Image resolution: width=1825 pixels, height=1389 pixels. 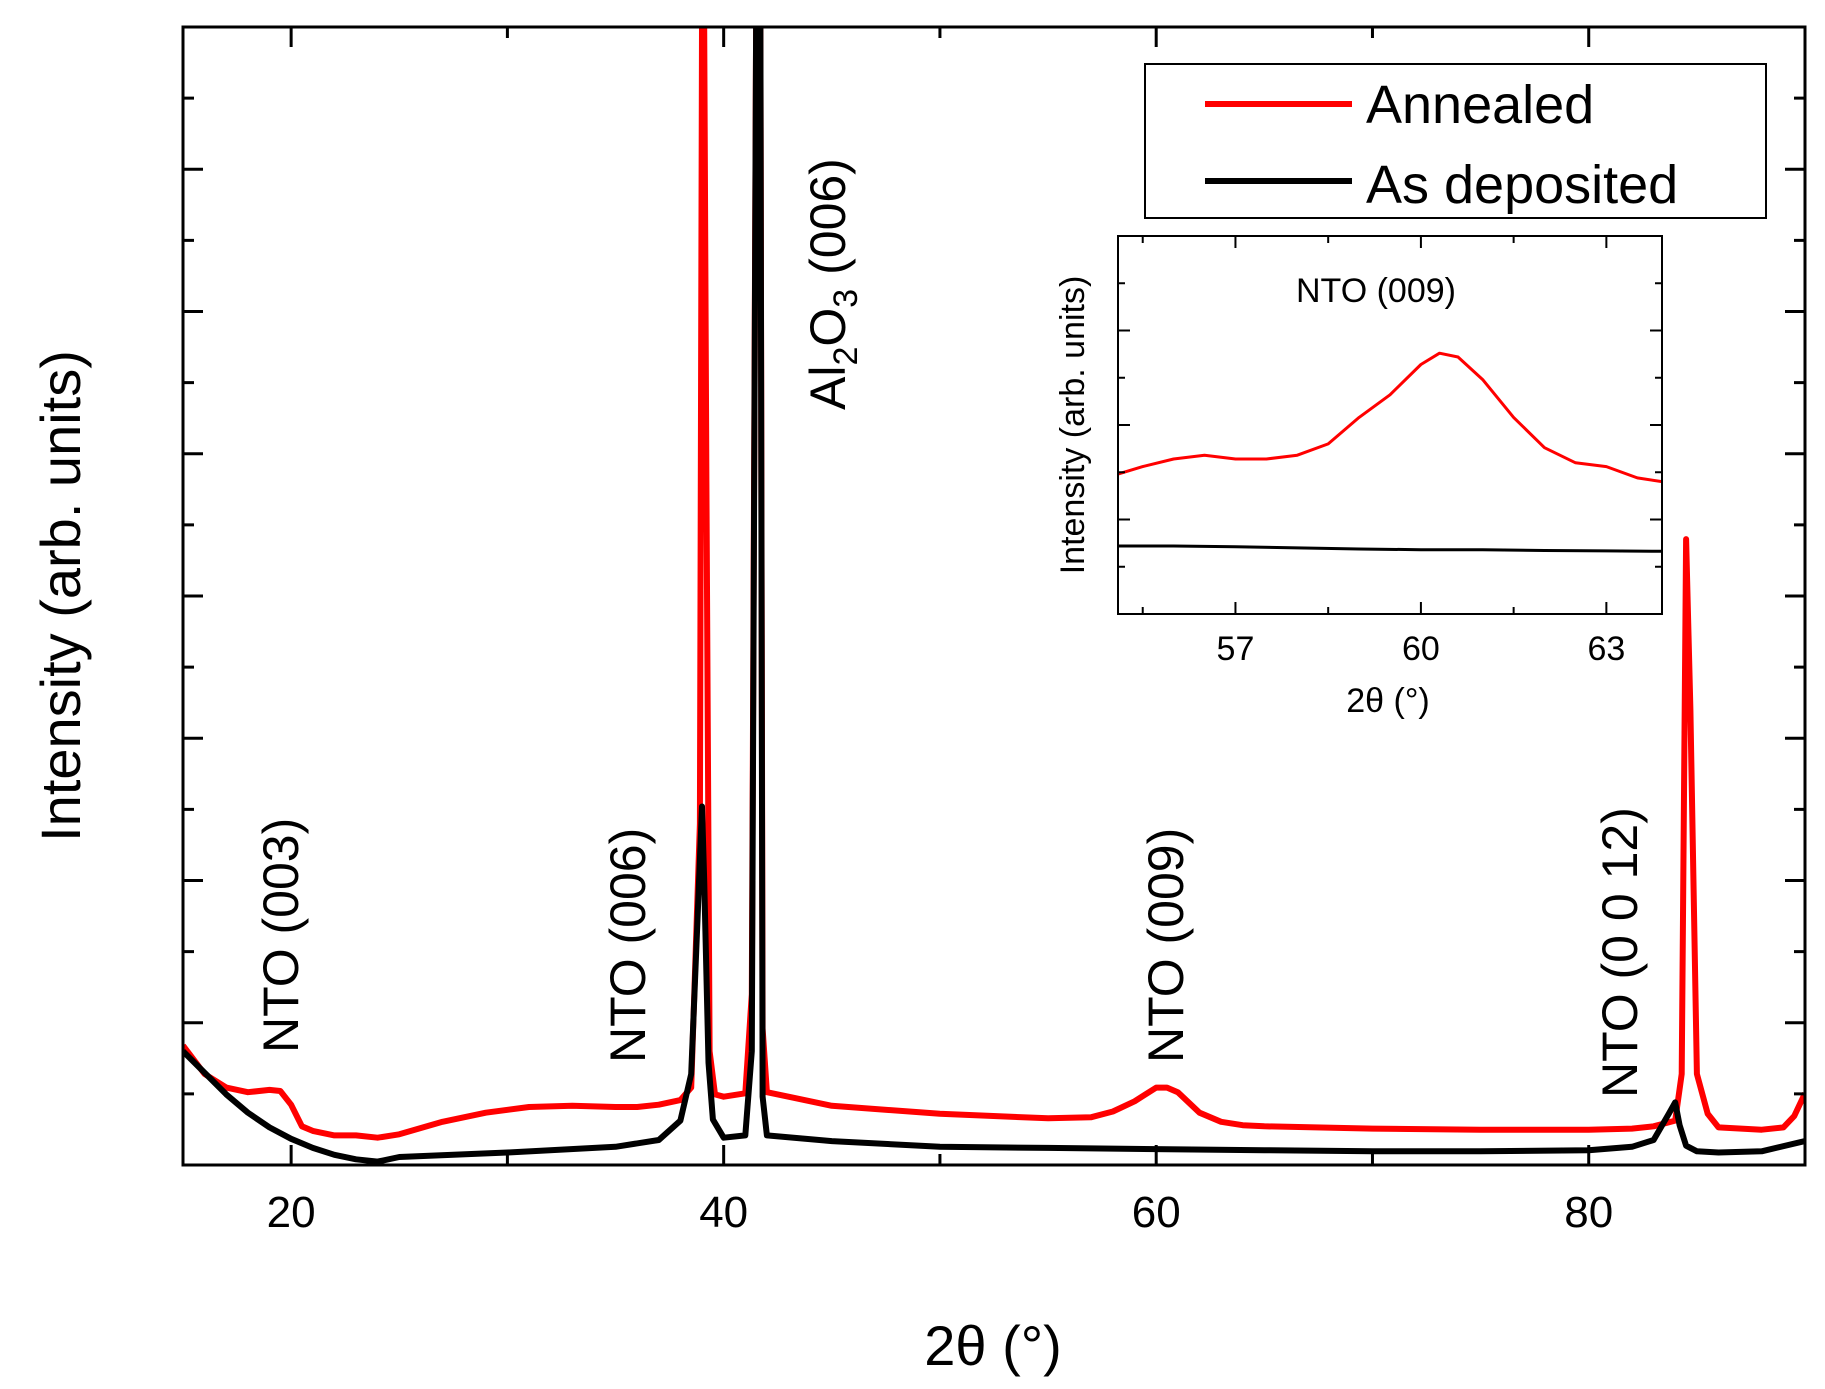 I want to click on legend: Annealed As deposited, so click(x=1455, y=141).